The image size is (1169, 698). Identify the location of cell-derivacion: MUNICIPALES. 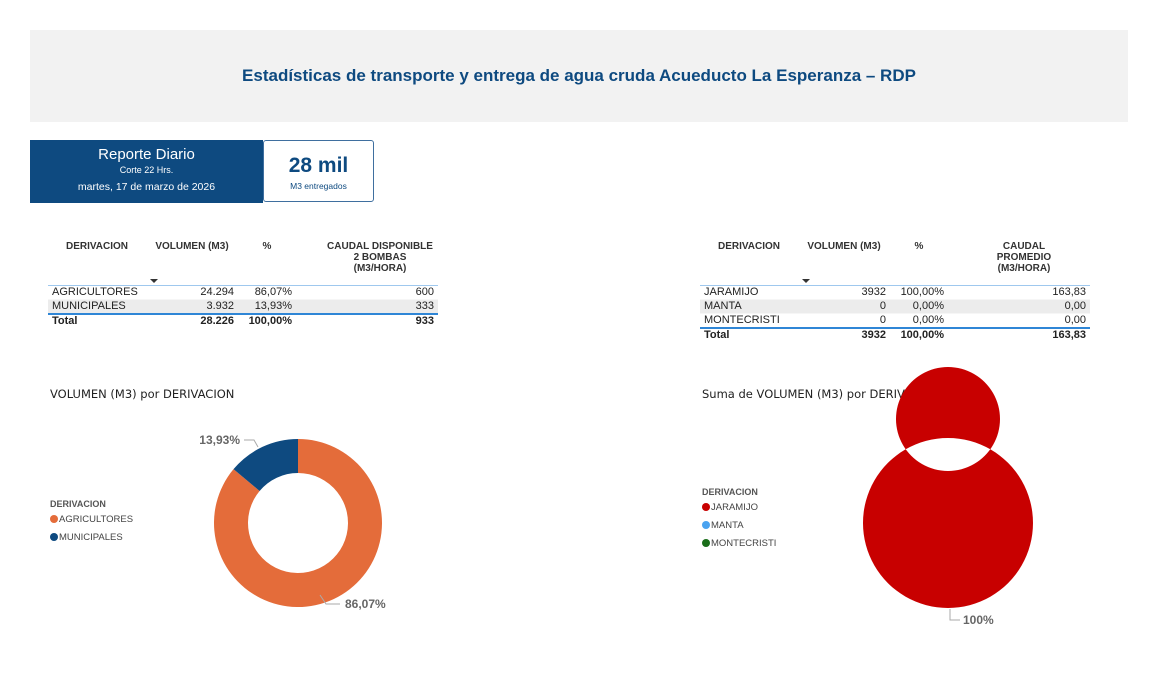
(97, 307).